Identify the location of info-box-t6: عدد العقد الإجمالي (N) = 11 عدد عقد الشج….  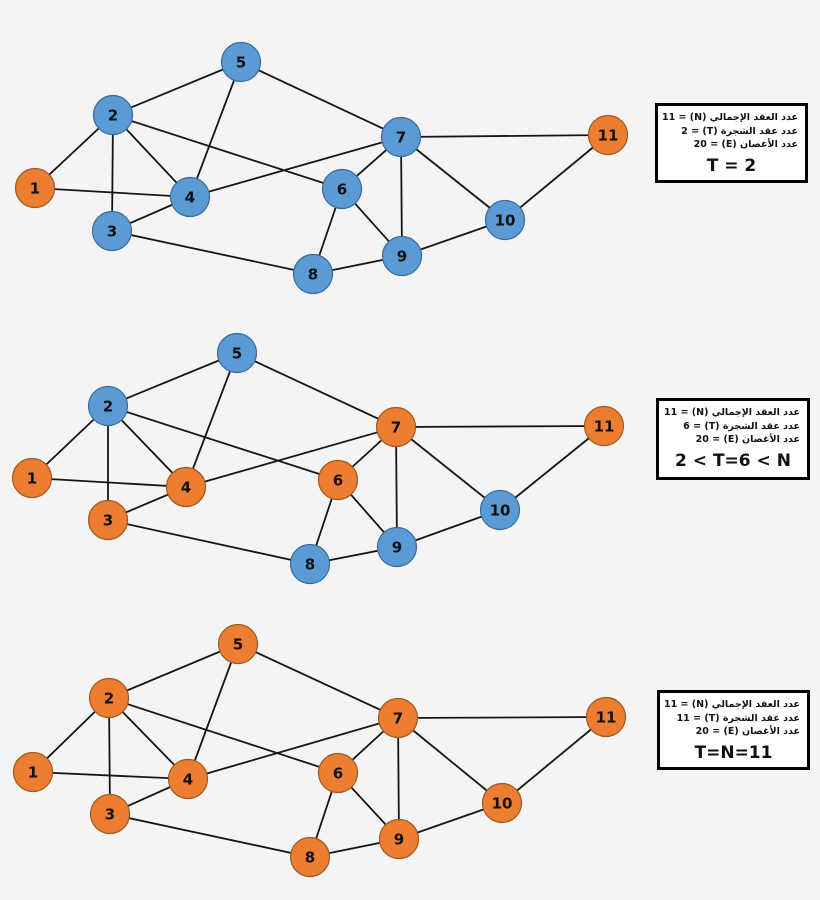
(733, 439).